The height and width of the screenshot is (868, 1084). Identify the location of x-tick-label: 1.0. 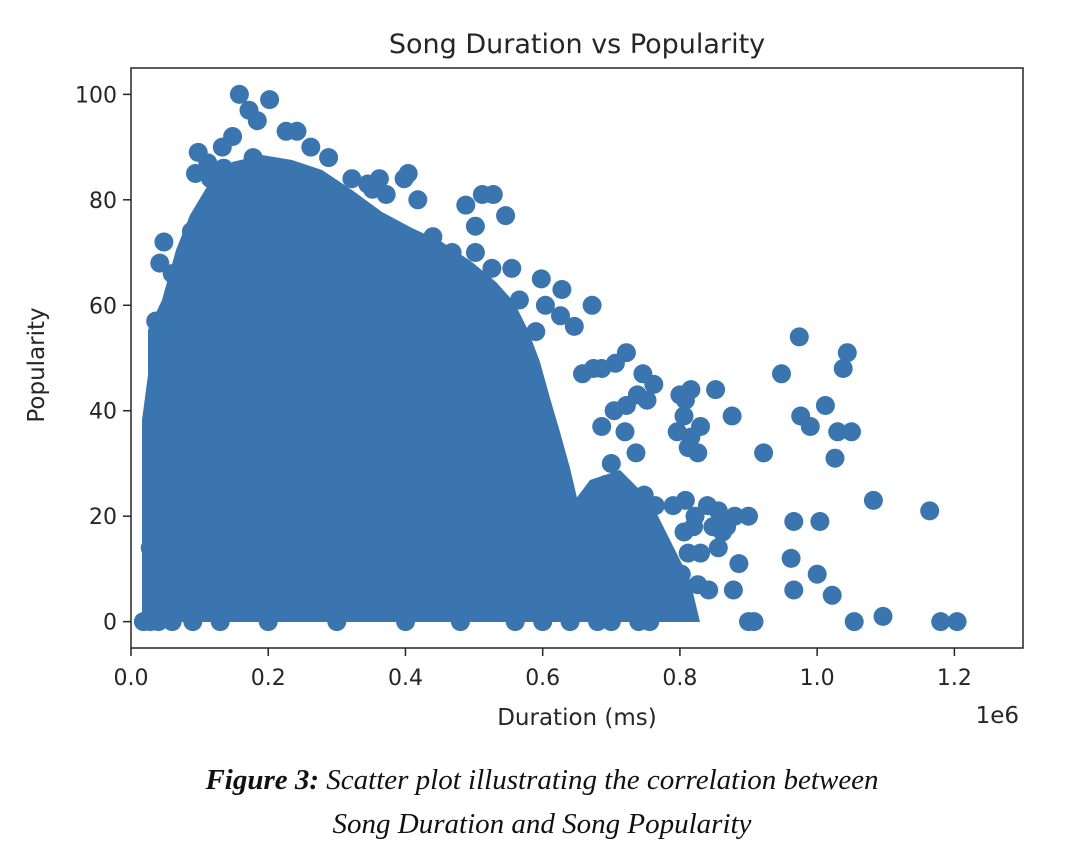
(817, 678).